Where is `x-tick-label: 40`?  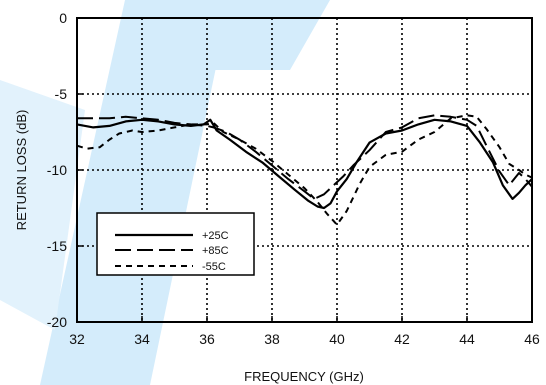 x-tick-label: 40 is located at coordinates (337, 339).